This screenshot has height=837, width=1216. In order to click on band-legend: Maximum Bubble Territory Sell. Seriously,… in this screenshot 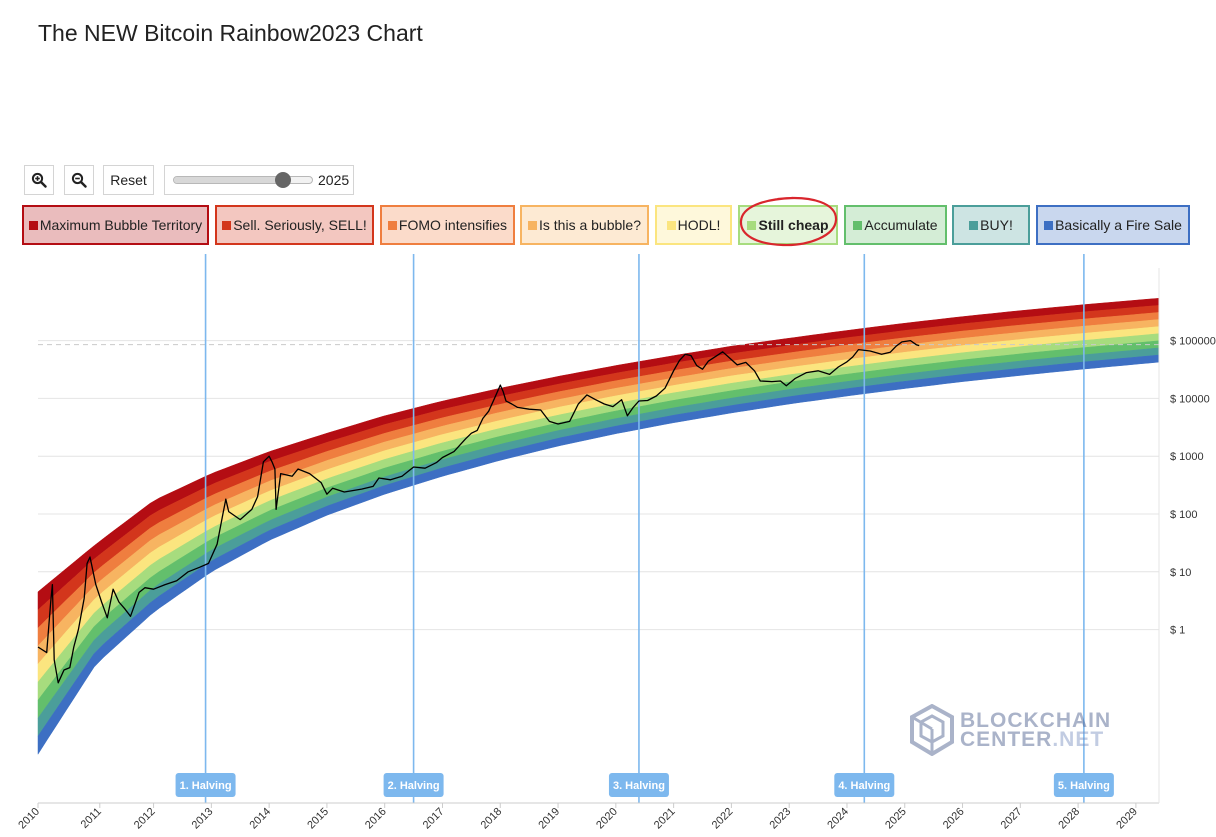, I will do `click(607, 225)`.